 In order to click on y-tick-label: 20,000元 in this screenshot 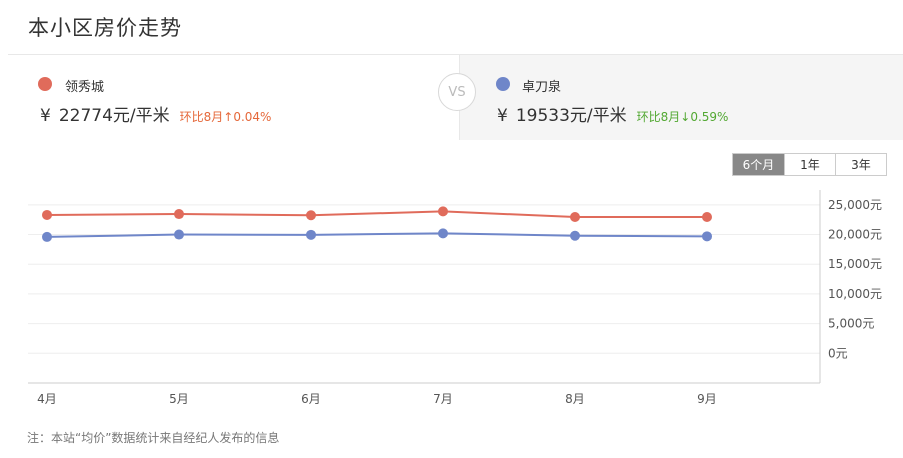, I will do `click(855, 235)`.